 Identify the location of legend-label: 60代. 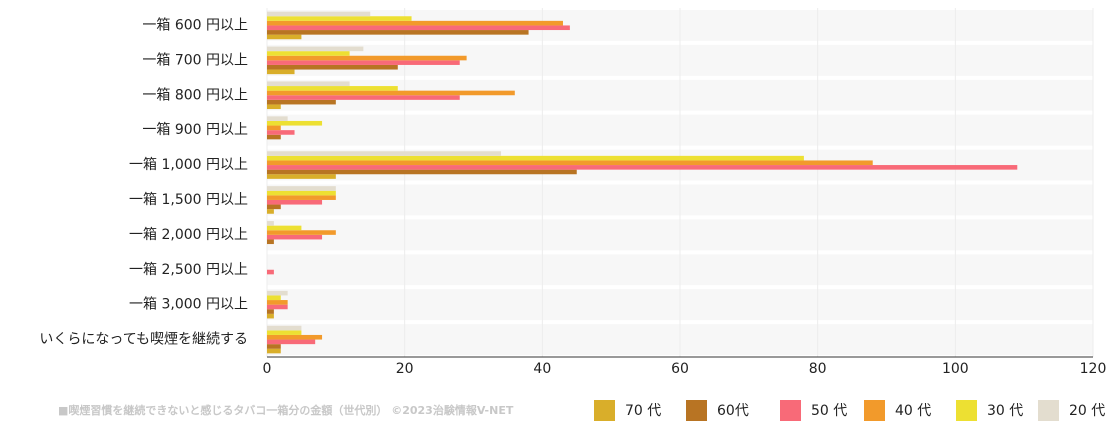
(733, 411).